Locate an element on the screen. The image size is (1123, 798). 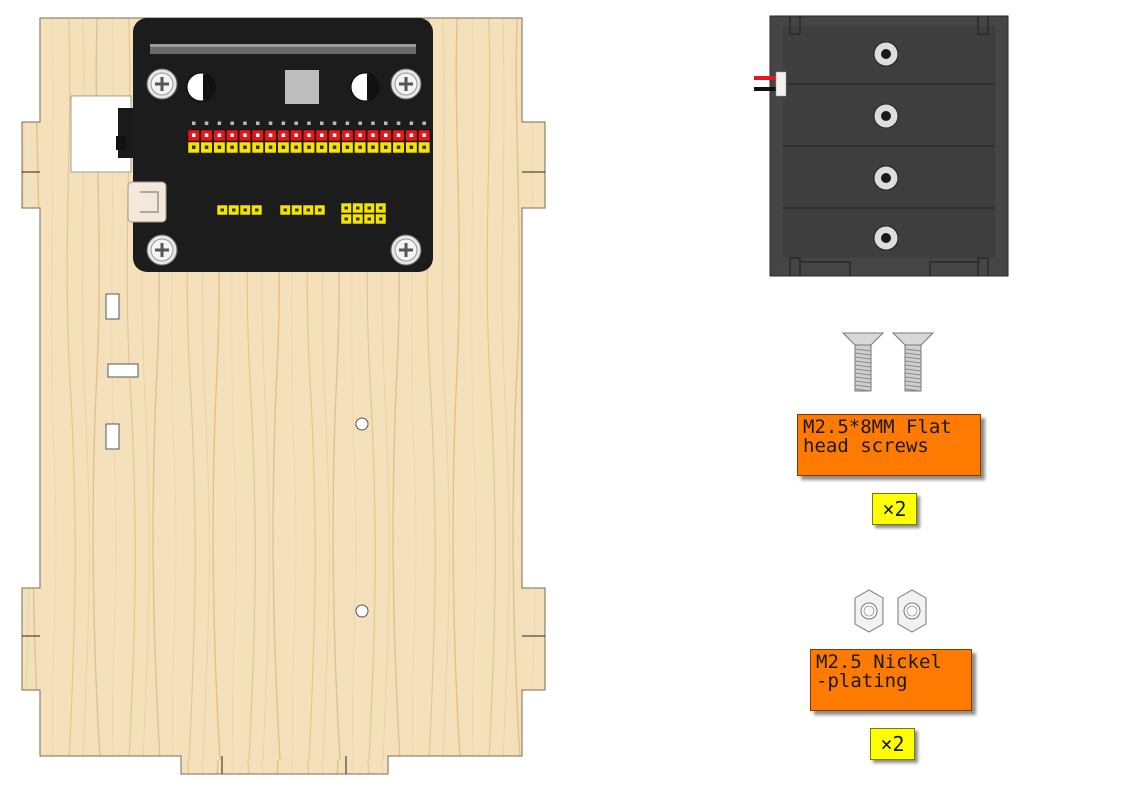
screws-label-line-2: head screws is located at coordinates (866, 446).